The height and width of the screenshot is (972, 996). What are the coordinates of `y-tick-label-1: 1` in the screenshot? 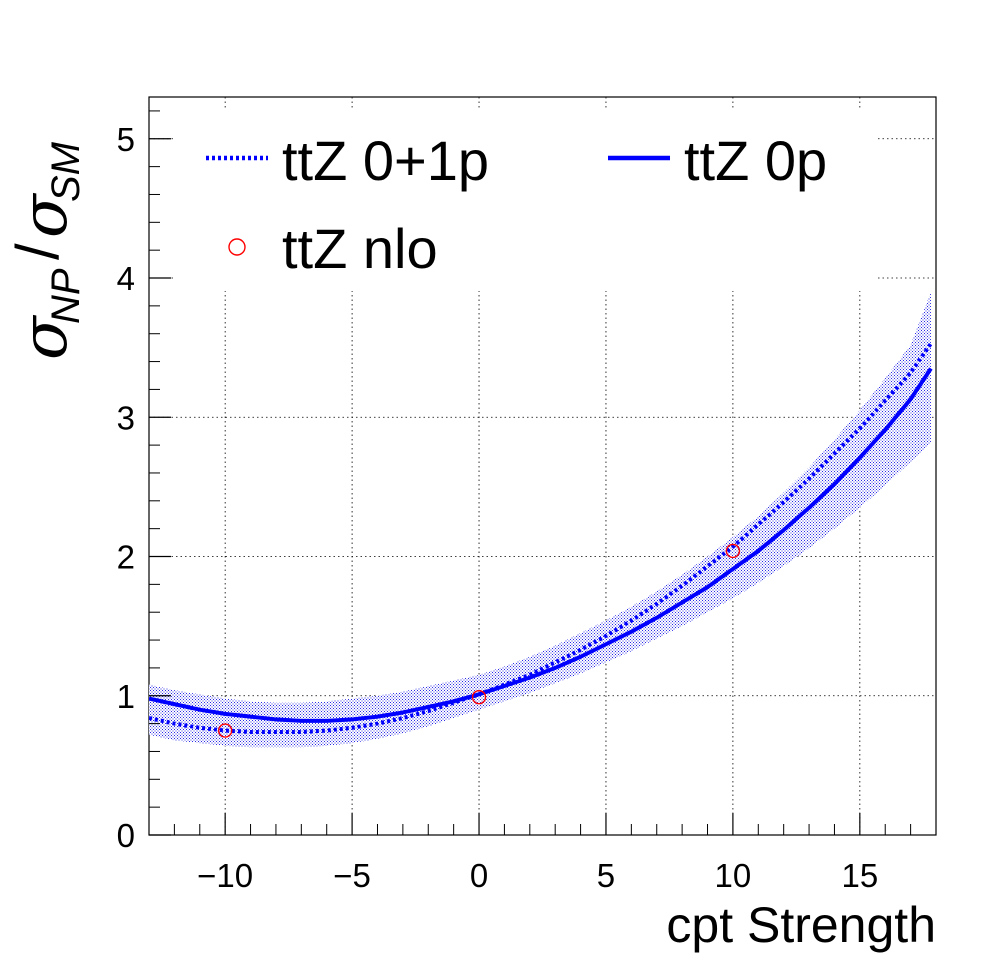 It's located at (126, 696).